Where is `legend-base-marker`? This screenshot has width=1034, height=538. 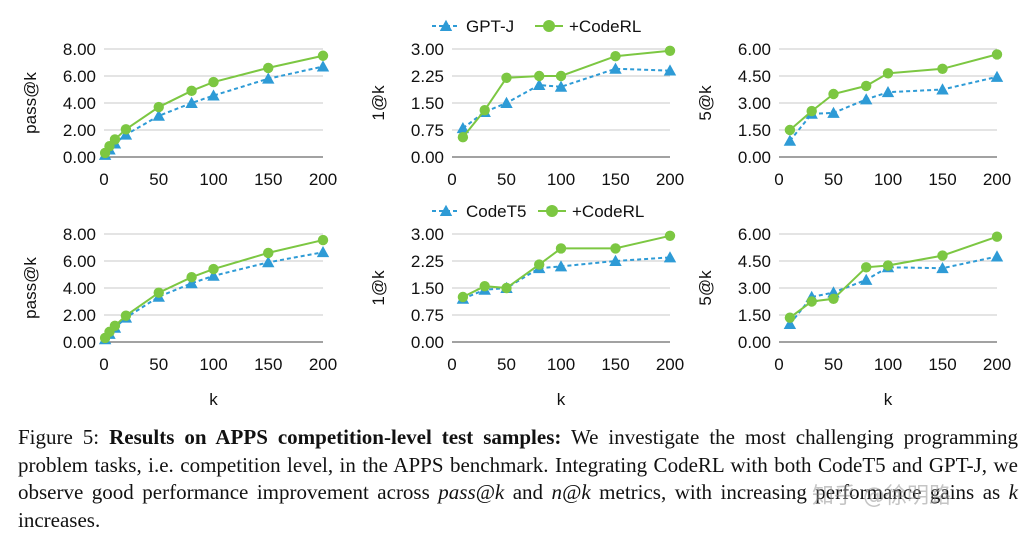 legend-base-marker is located at coordinates (446, 210).